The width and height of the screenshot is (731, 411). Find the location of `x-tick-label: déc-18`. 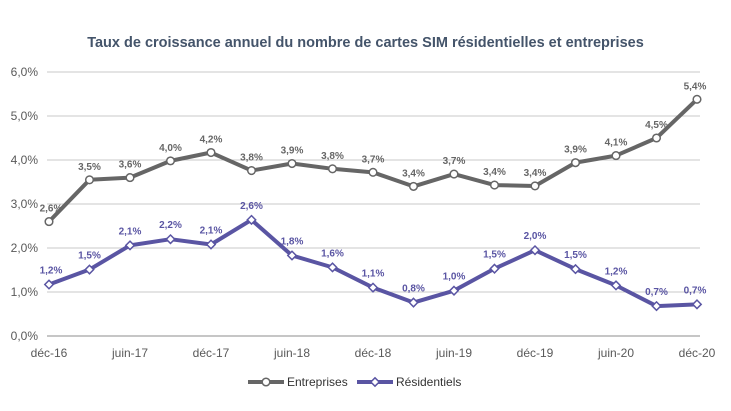

x-tick-label: déc-18 is located at coordinates (373, 353).